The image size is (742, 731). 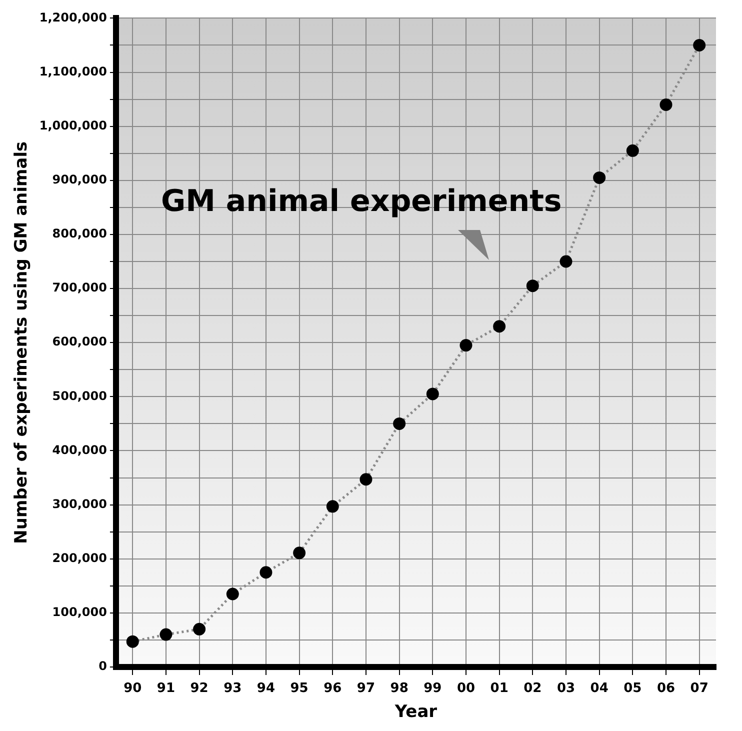 I want to click on x-tick-label: 07, so click(x=699, y=688).